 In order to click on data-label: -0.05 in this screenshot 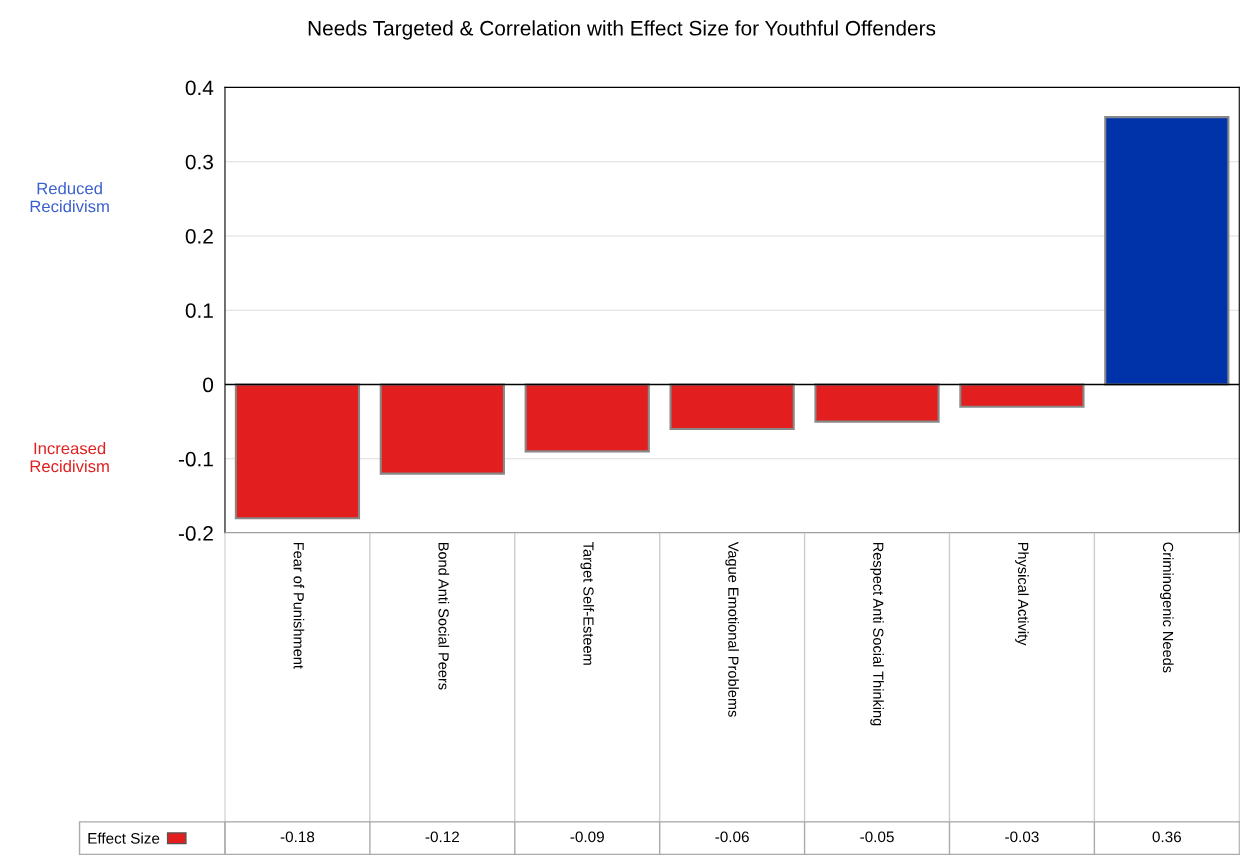, I will do `click(877, 837)`.